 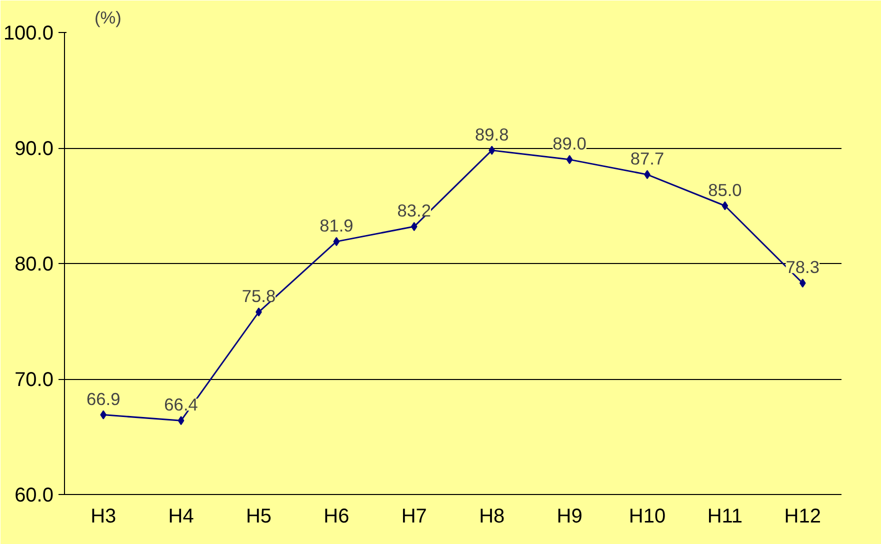 What do you see at coordinates (492, 517) in the screenshot?
I see `x-tick-label: H8` at bounding box center [492, 517].